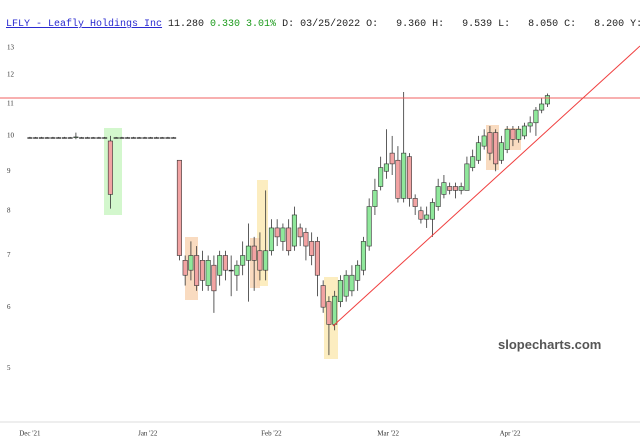 The height and width of the screenshot is (446, 640). Describe the element at coordinates (30, 434) in the screenshot. I see `x-tick-label: Dec '21` at that location.